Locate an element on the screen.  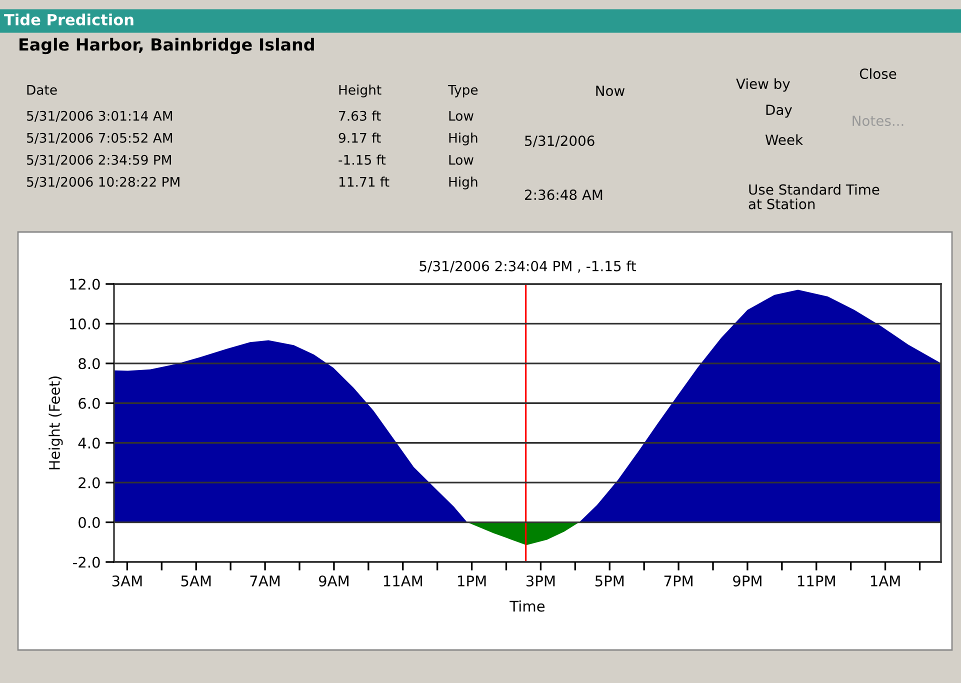
x-tick-label: 3AM is located at coordinates (127, 580).